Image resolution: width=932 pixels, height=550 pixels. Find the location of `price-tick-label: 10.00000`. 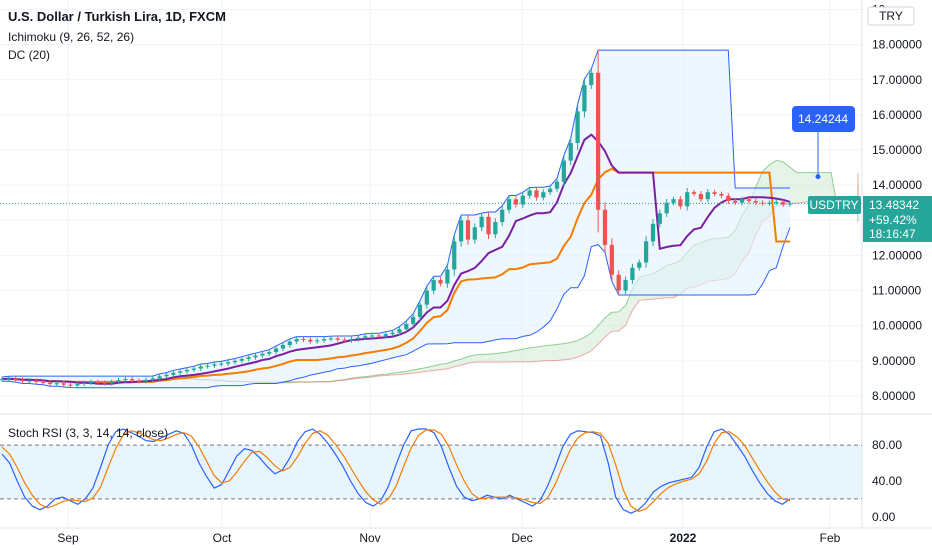

price-tick-label: 10.00000 is located at coordinates (897, 326).